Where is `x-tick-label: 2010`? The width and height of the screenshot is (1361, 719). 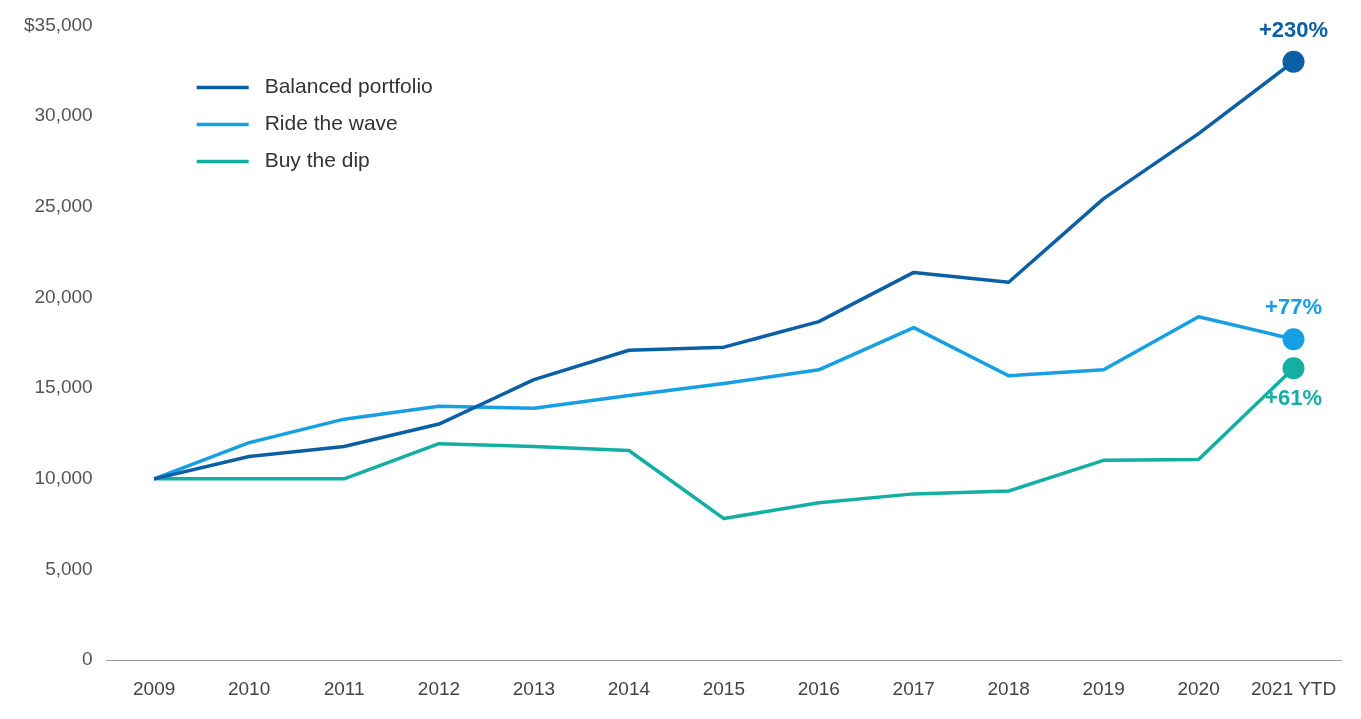
x-tick-label: 2010 is located at coordinates (249, 688).